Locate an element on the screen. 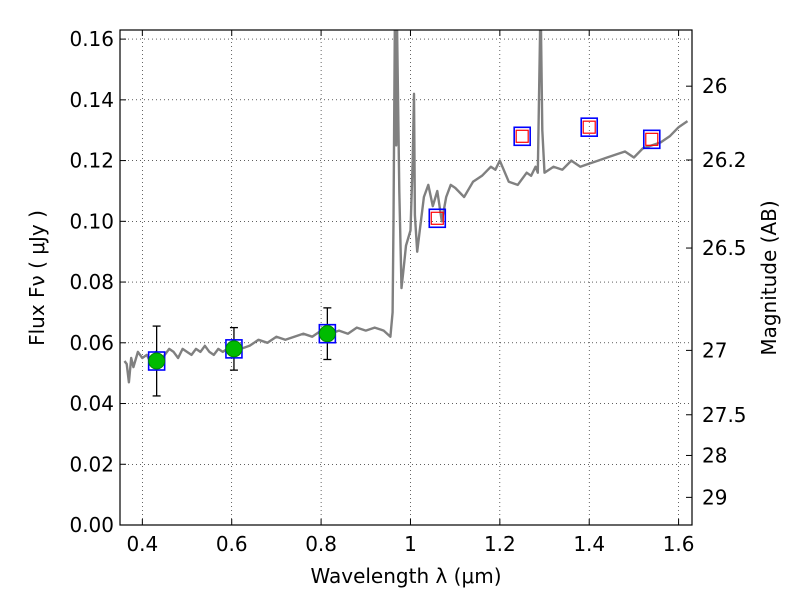 Image resolution: width=800 pixels, height=600 pixels. right-tick-label: 28 is located at coordinates (714, 455).